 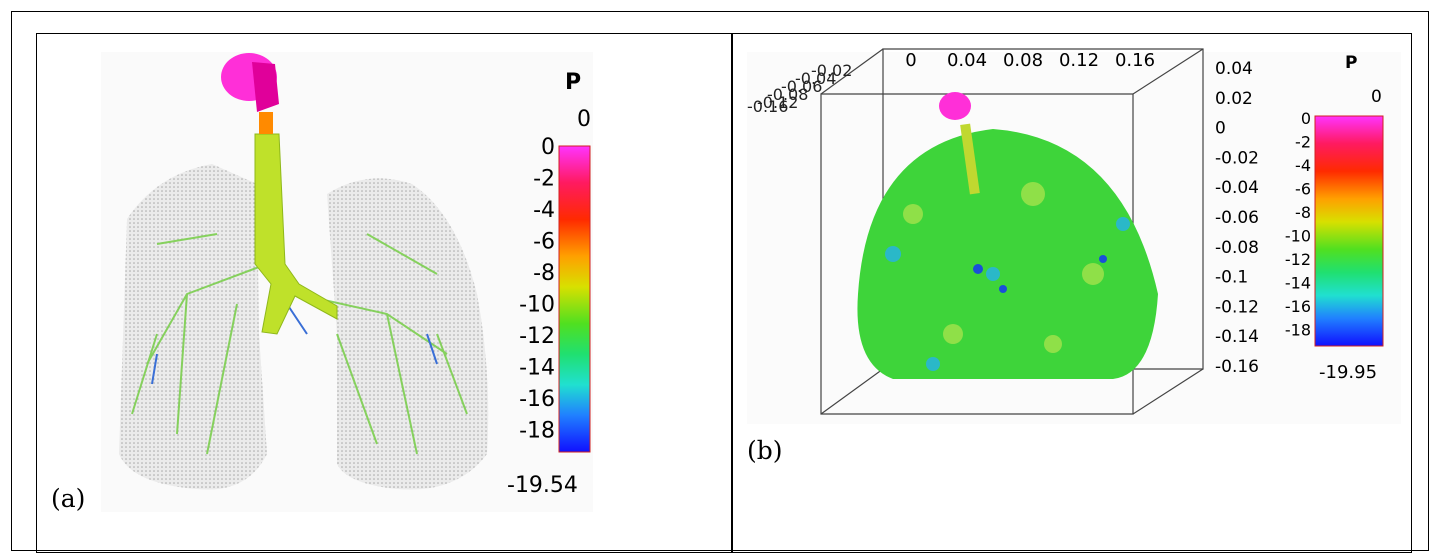 What do you see at coordinates (1298, 259) in the screenshot?
I see `colorbar-tick-b: -12` at bounding box center [1298, 259].